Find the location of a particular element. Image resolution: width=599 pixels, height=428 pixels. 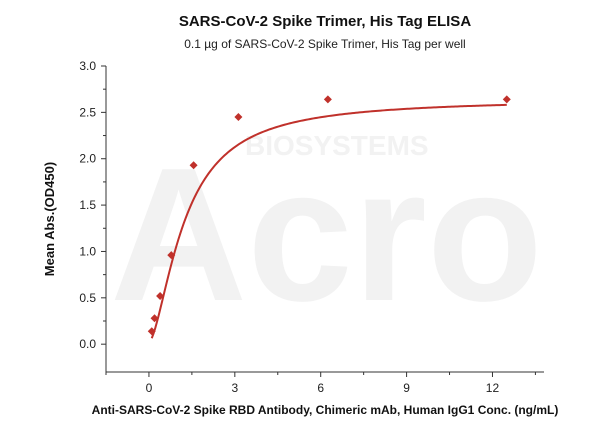

x-tick-label: 9 is located at coordinates (406, 388).